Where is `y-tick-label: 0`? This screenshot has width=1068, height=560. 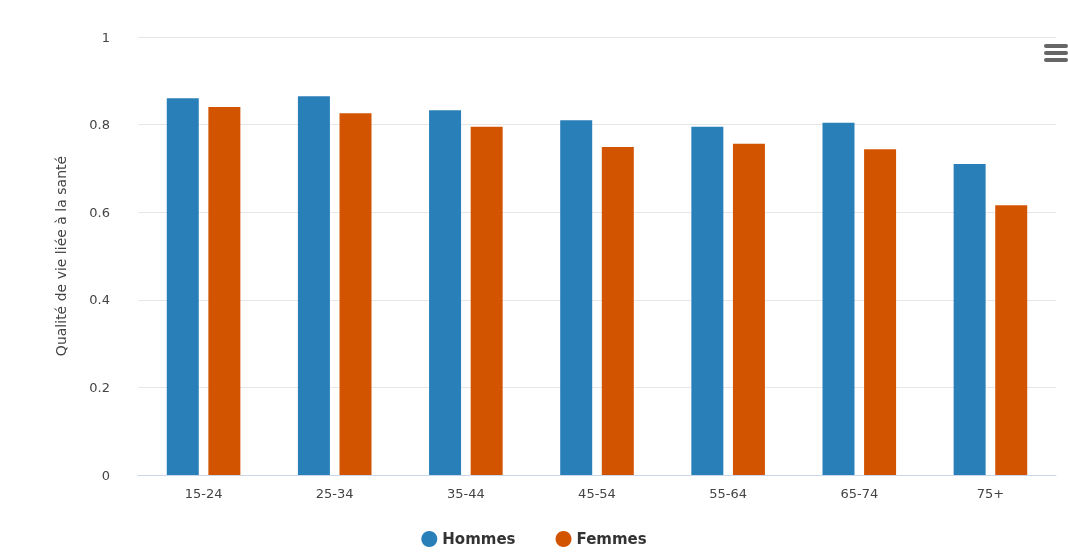
y-tick-label: 0 is located at coordinates (105, 475).